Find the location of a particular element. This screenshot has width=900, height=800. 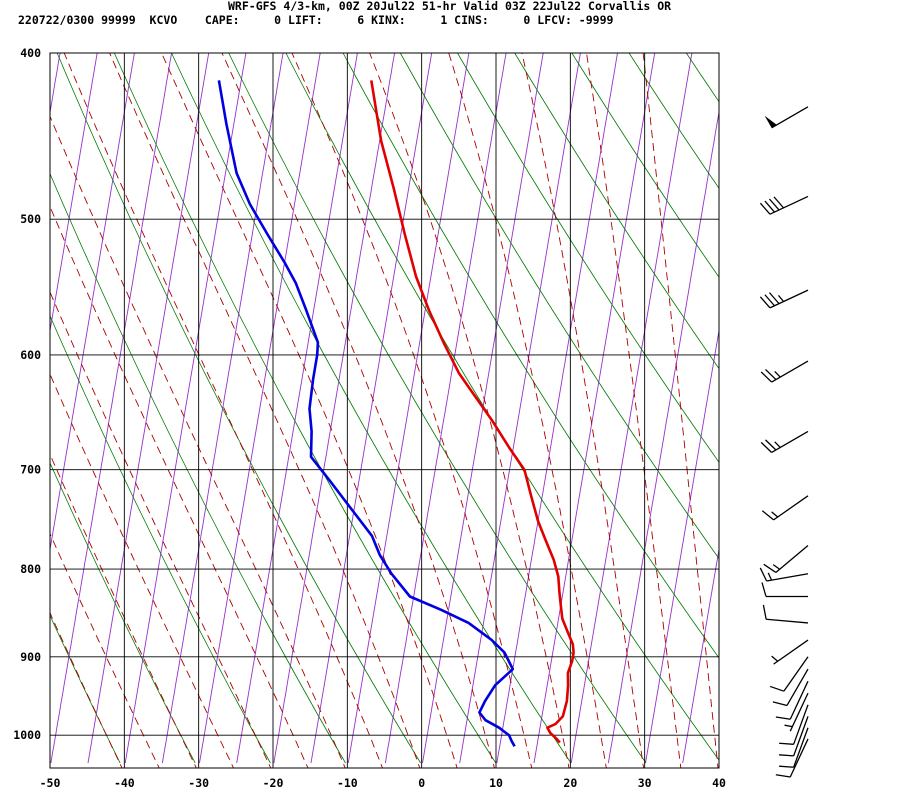

x-tick-label: -20 is located at coordinates (273, 783).